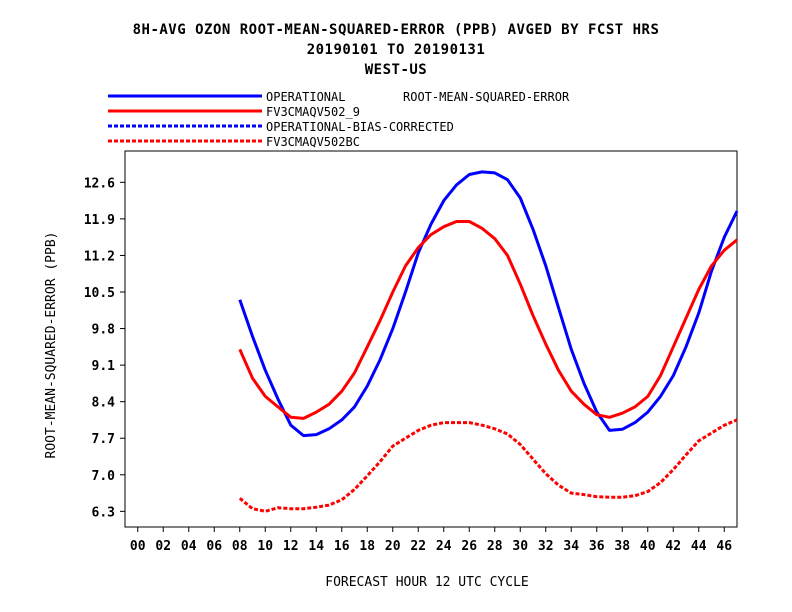  I want to click on x-tick-label: 14, so click(316, 546).